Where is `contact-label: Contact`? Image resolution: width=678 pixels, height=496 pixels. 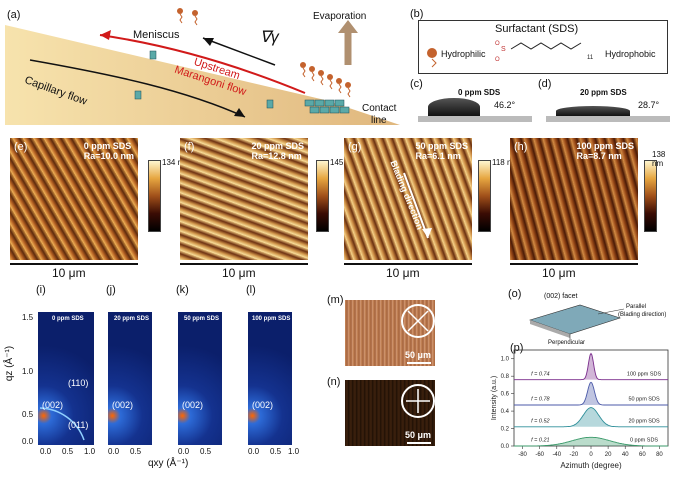
contact-label: Contact is located at coordinates (379, 108).